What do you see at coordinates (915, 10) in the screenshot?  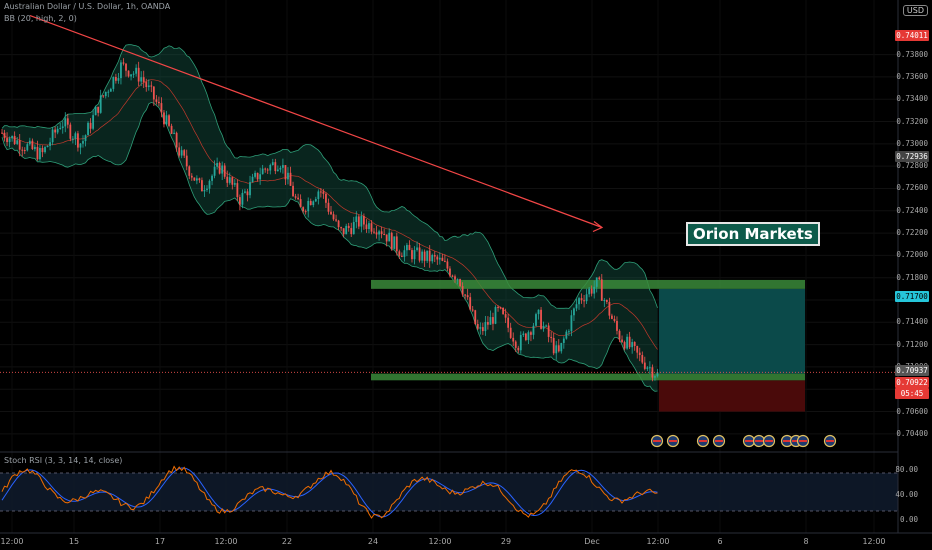 I see `currency-badge: USD` at bounding box center [915, 10].